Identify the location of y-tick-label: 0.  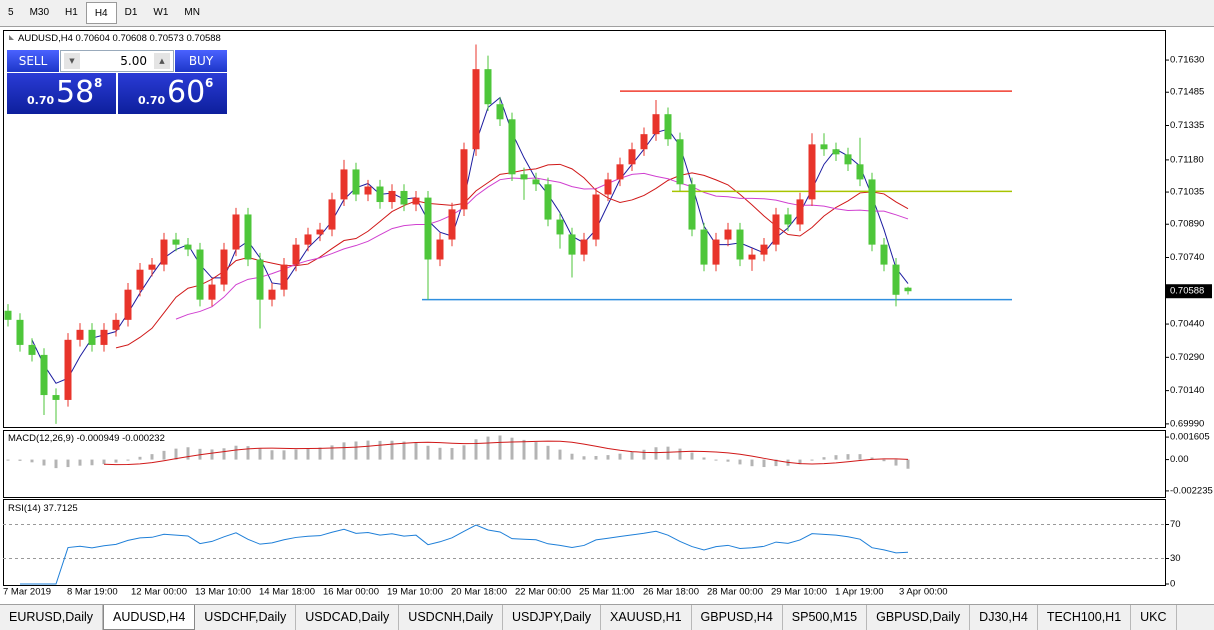
(1172, 584).